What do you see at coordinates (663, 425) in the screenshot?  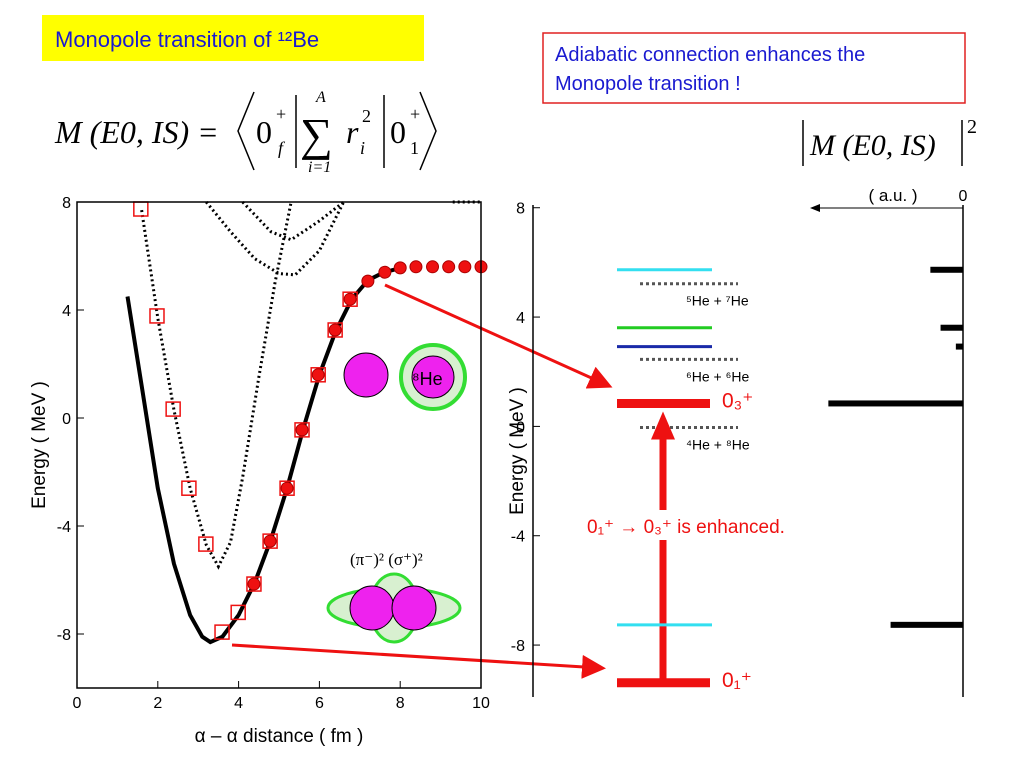 I see `transition-arrowhead` at bounding box center [663, 425].